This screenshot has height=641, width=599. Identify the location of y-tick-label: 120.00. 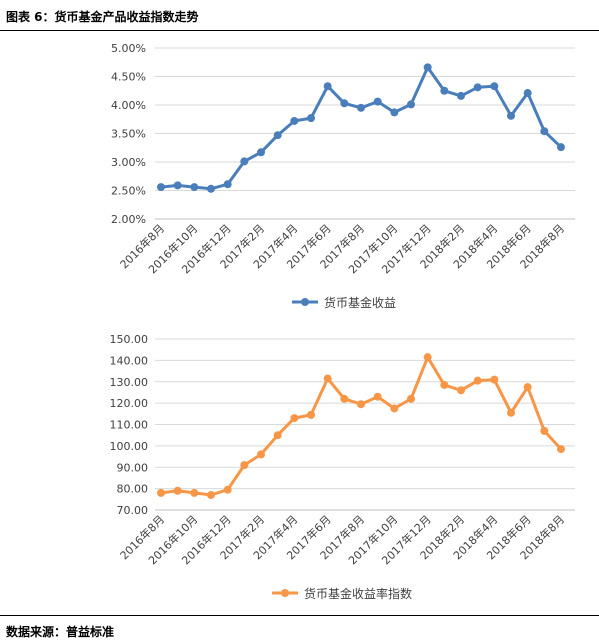
(129, 403).